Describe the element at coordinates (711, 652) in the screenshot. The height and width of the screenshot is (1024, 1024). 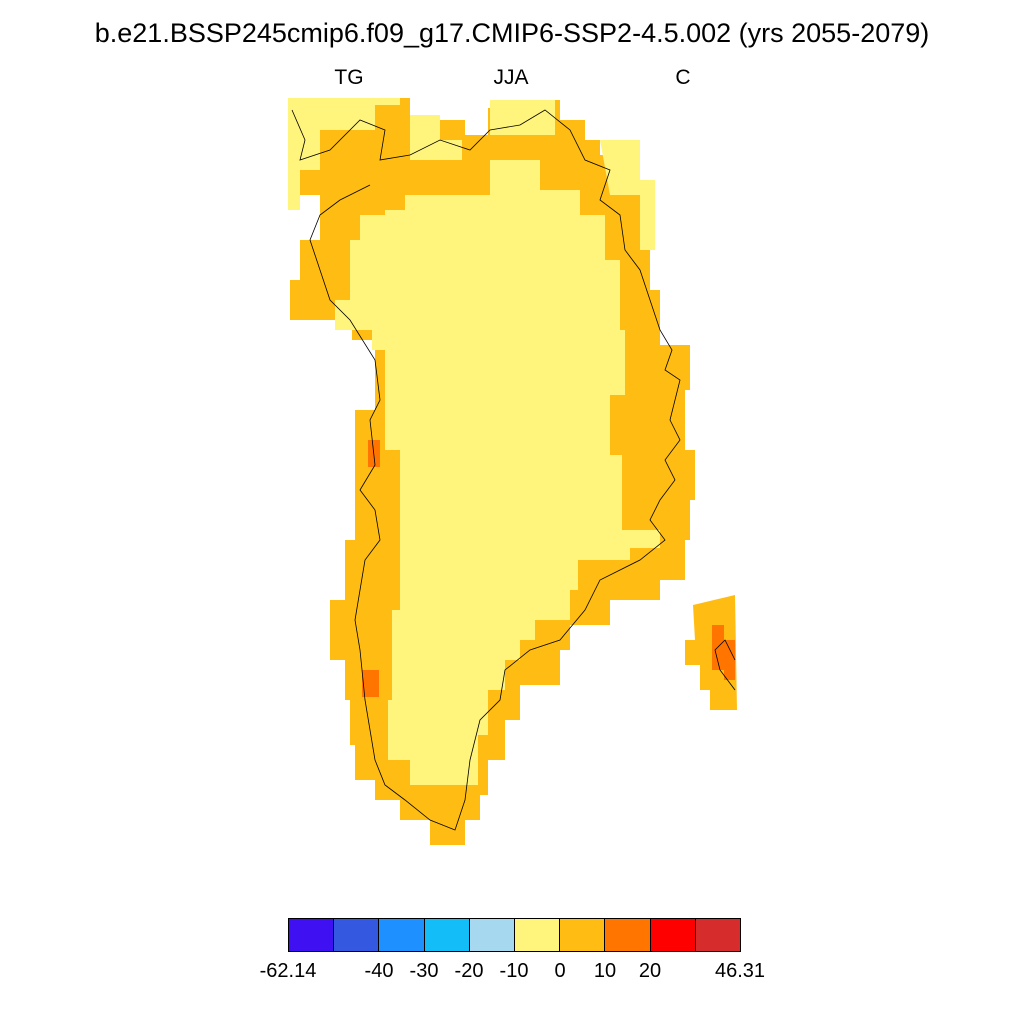
I see `iceland-fragment` at that location.